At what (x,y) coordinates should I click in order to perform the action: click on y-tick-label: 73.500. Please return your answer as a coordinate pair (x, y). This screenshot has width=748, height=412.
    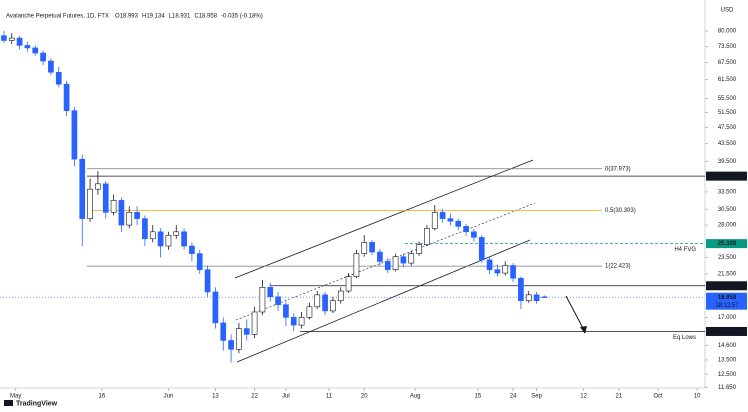
    Looking at the image, I should click on (727, 47).